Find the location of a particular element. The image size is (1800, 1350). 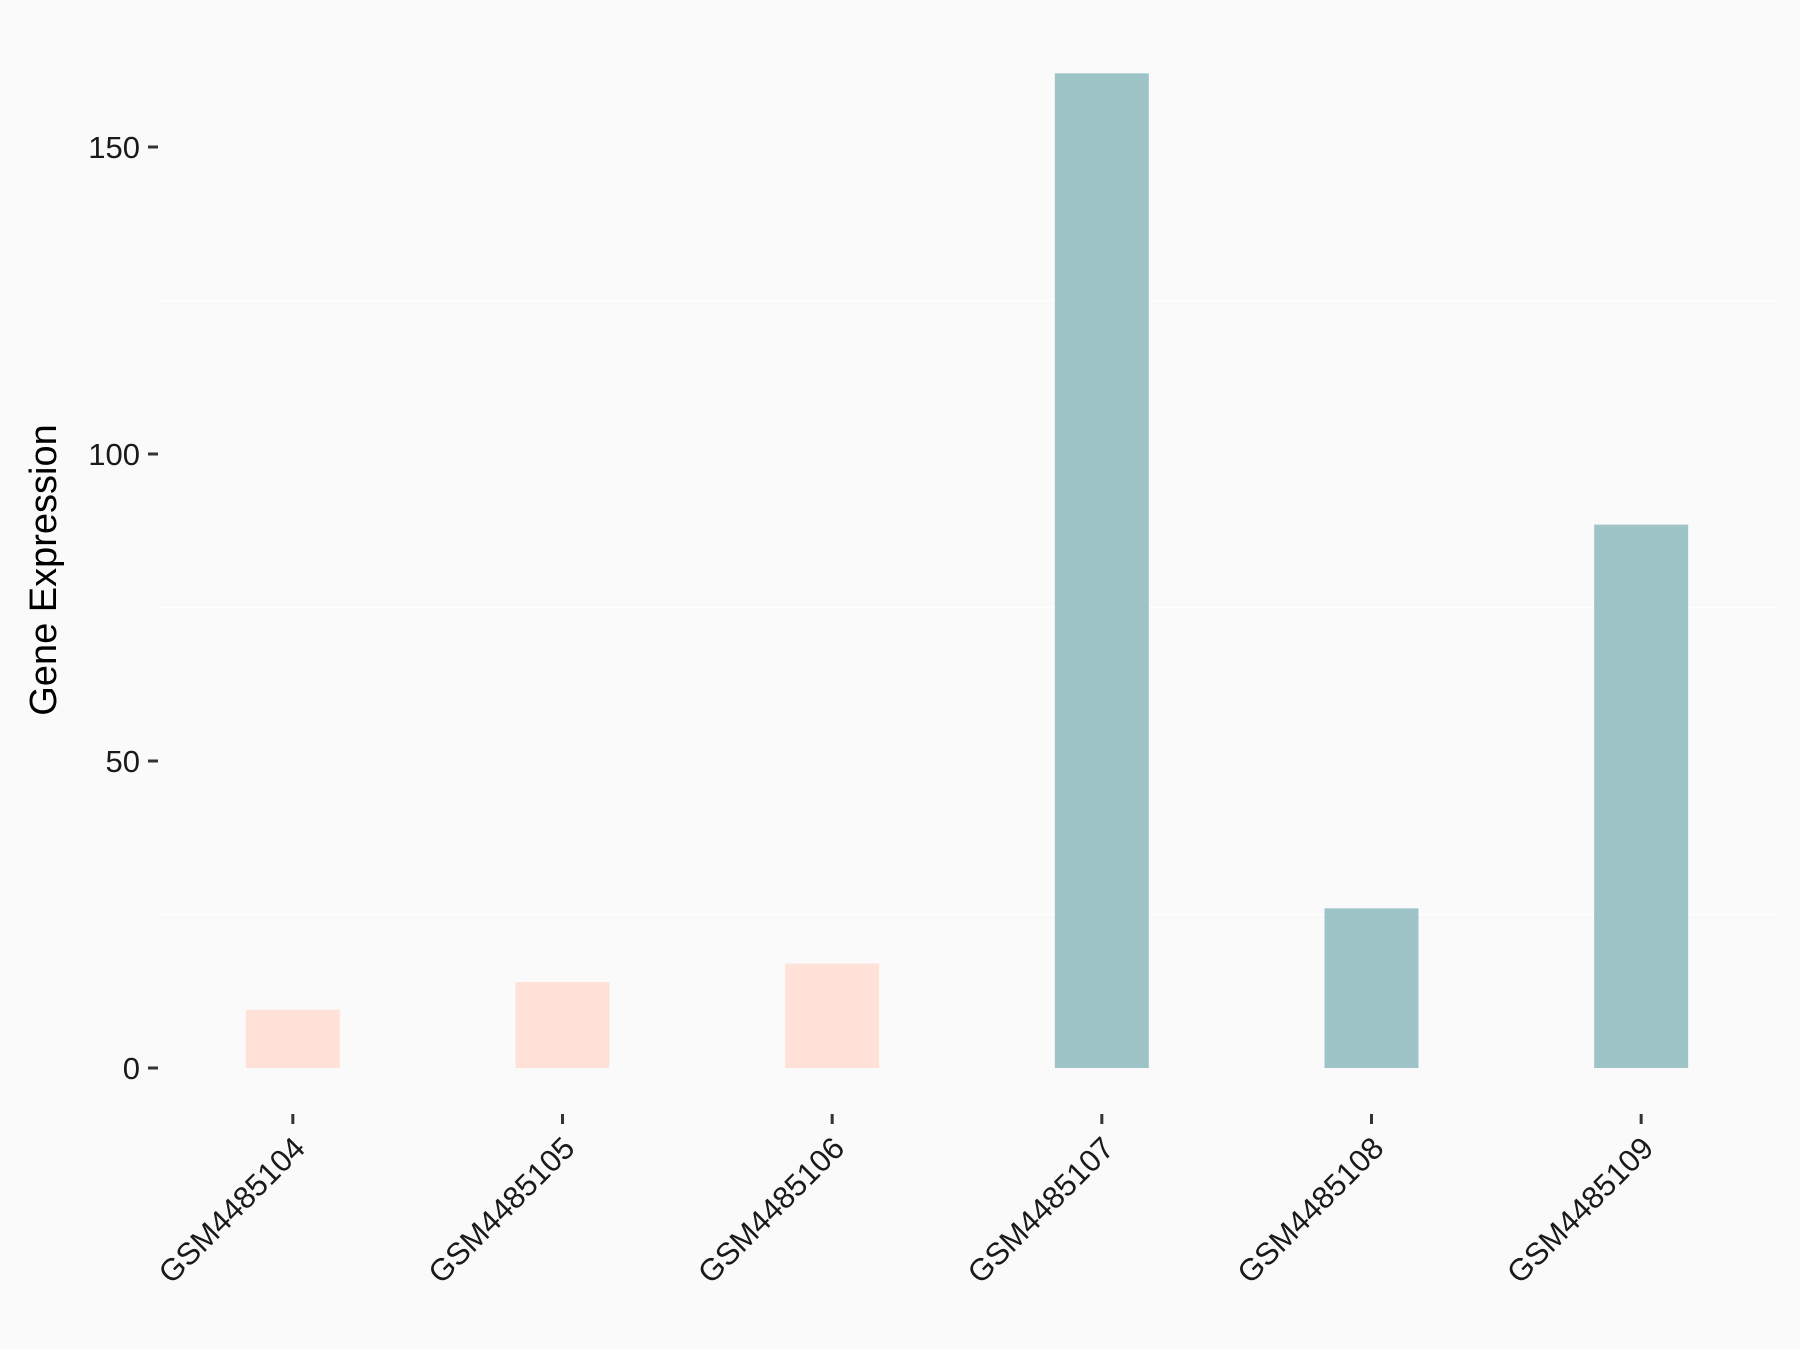

x-tick-label: GSM4485109 is located at coordinates (1580, 1210).